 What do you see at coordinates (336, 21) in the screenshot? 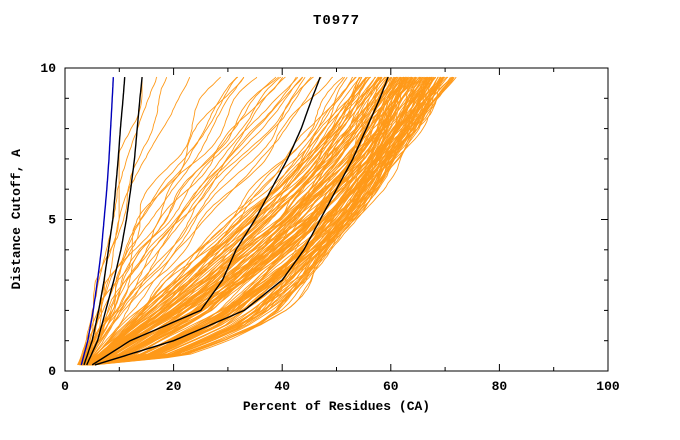
I see `chart-title: T0977` at bounding box center [336, 21].